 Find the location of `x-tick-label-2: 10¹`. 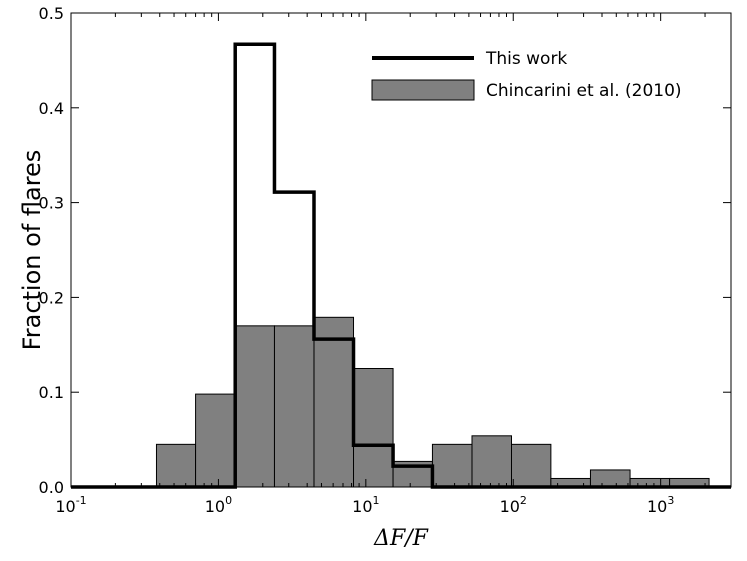

x-tick-label-2: 10¹ is located at coordinates (365, 505).